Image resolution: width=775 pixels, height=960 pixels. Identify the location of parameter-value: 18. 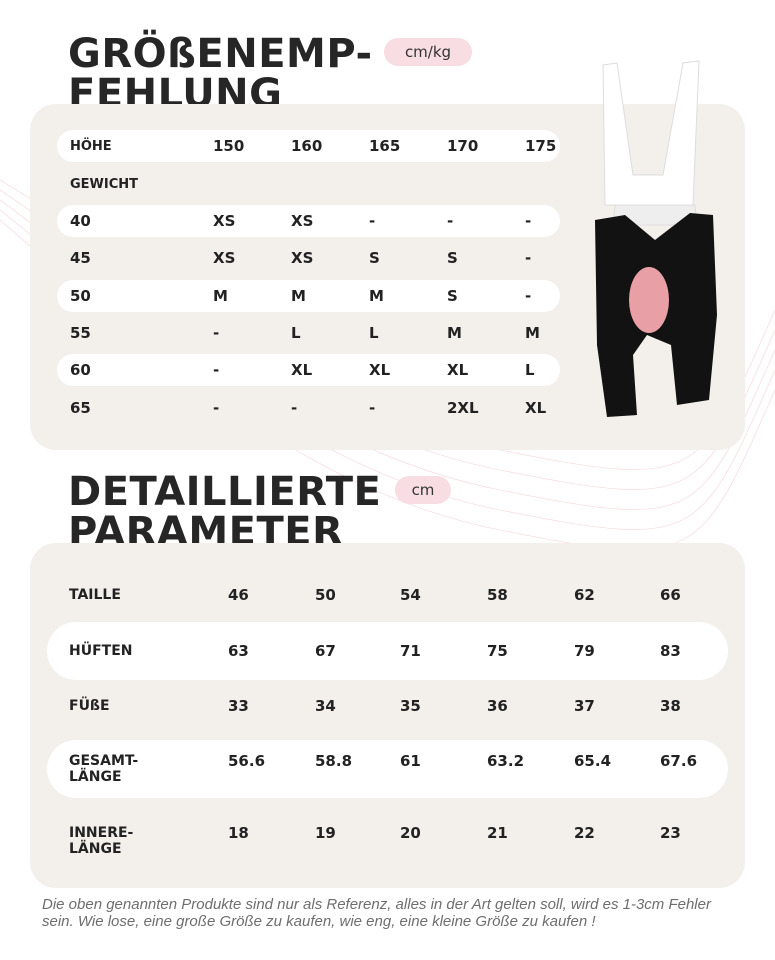
(238, 833).